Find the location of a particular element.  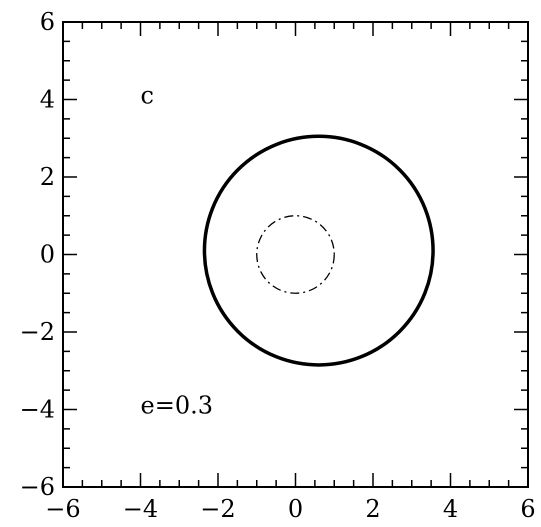

x-tick-label: 2 is located at coordinates (372, 509).